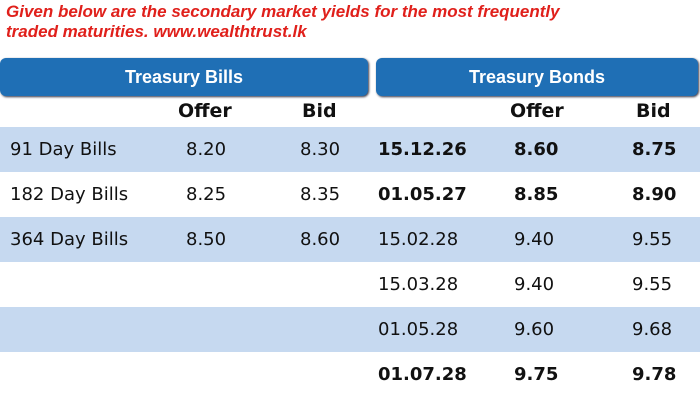 The image size is (700, 400). I want to click on bill-name: 182 Day Bills, so click(69, 194).